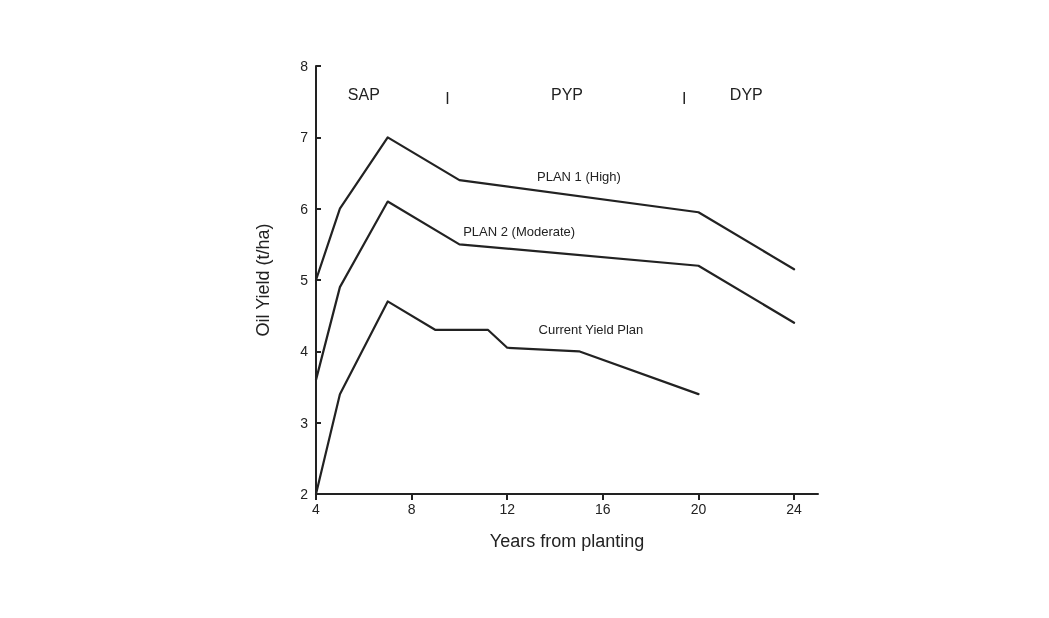 This screenshot has width=1049, height=618. I want to click on x-tick-label: 20, so click(698, 509).